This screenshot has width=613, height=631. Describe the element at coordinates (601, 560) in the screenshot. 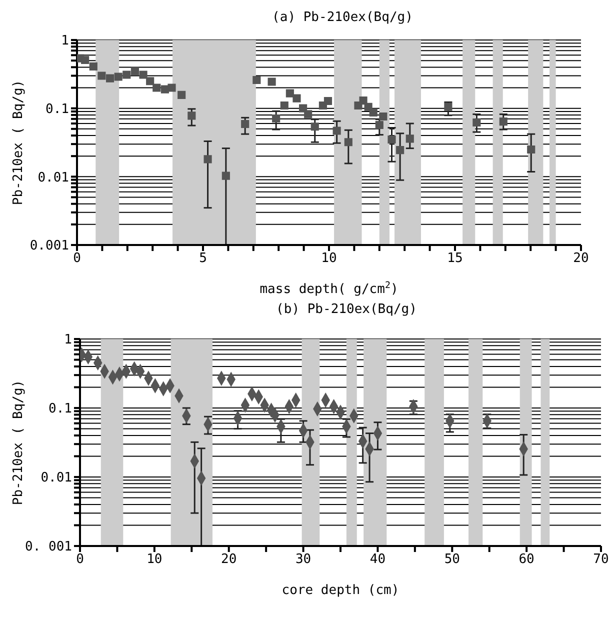

I see `x-tick-label: 70` at that location.